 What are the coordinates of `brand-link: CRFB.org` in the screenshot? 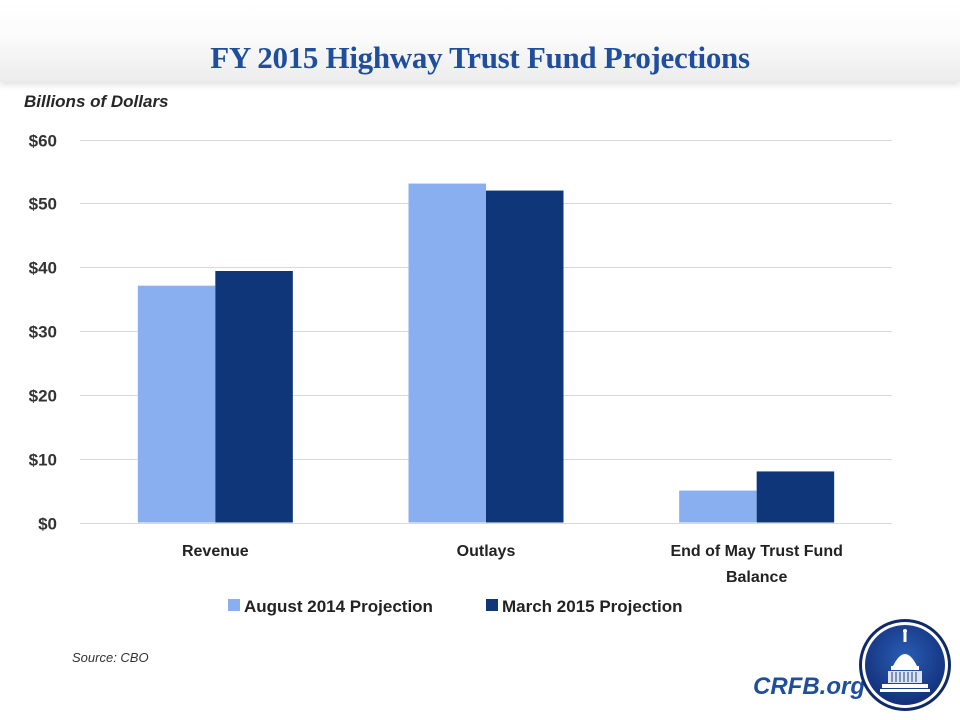 It's located at (809, 686).